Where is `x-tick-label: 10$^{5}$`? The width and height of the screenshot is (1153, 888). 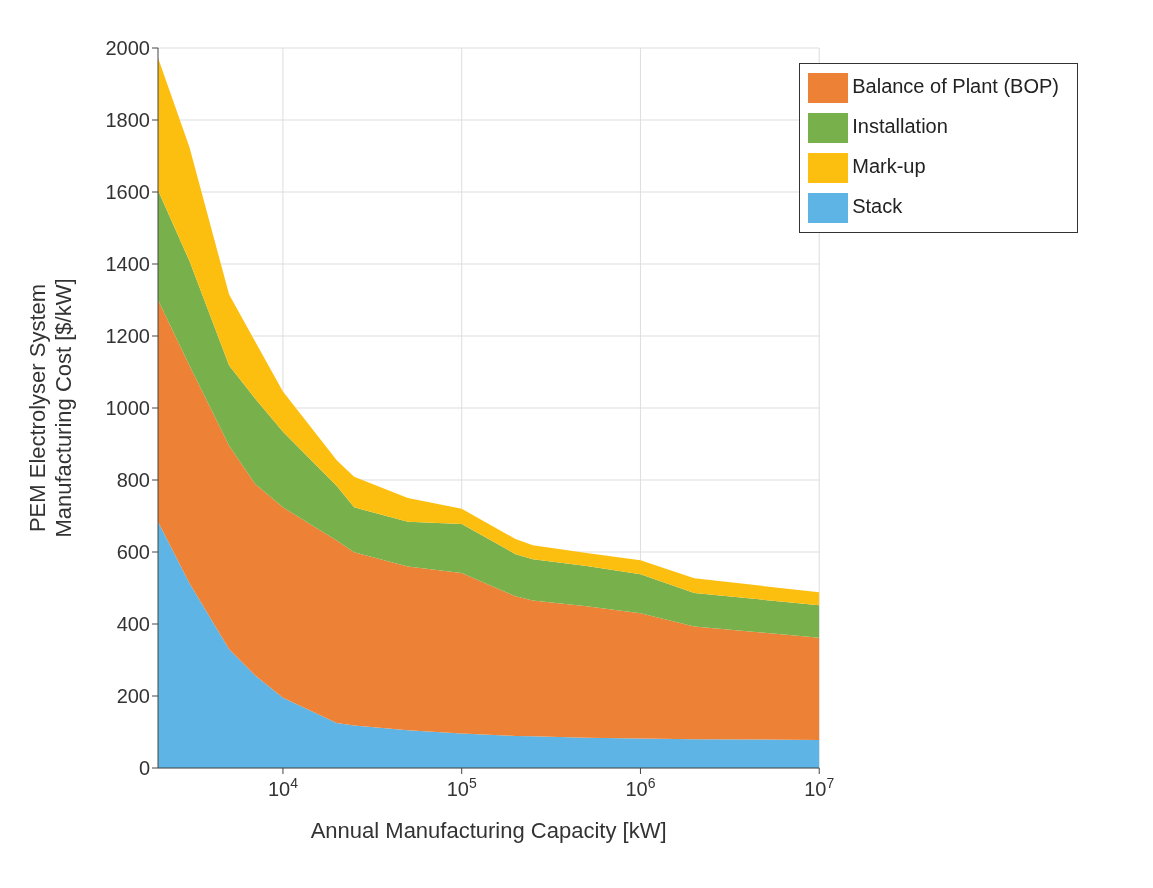
x-tick-label: 10$^{5}$ is located at coordinates (461, 787).